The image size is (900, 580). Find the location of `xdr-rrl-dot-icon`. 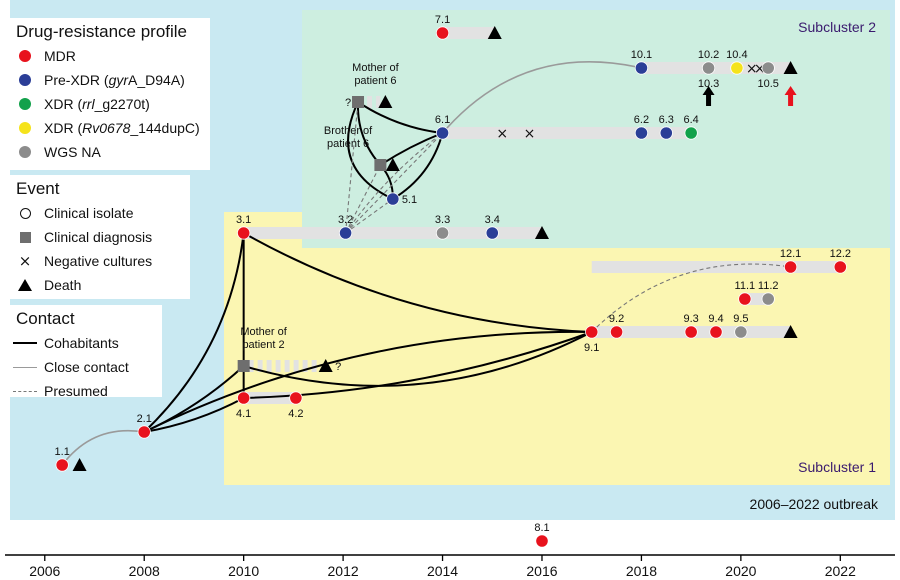

xdr-rrl-dot-icon is located at coordinates (25, 104).